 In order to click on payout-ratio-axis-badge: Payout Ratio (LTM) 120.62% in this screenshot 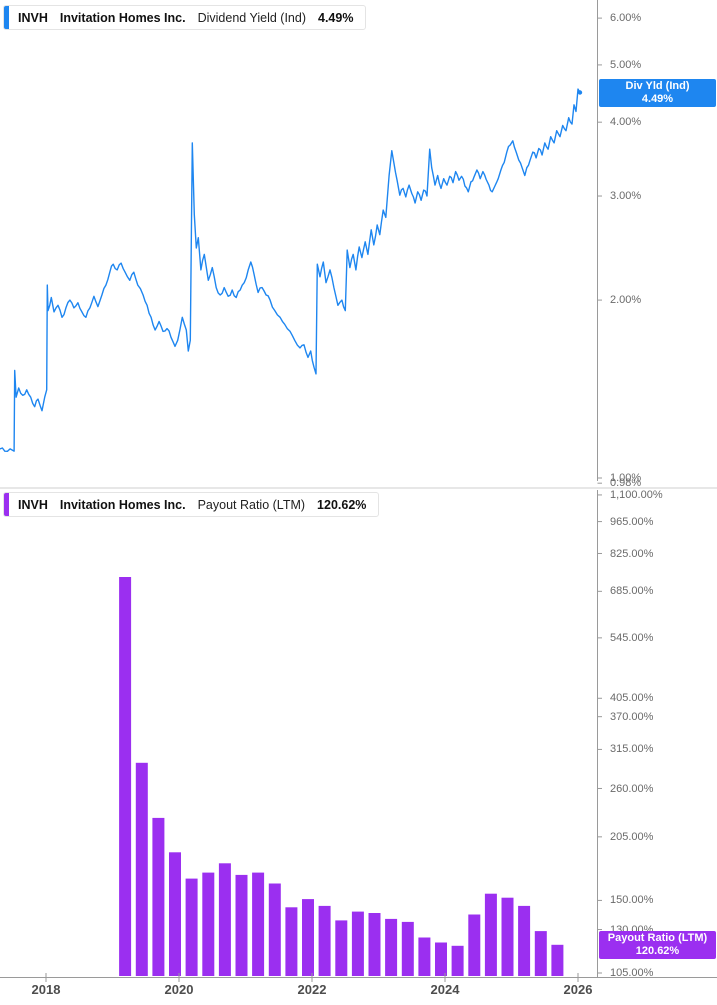, I will do `click(657, 944)`.